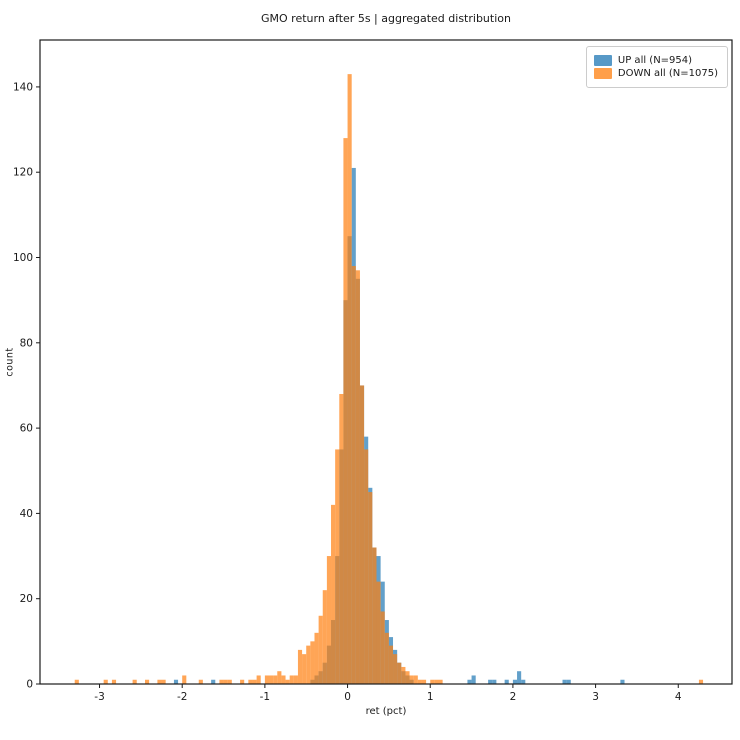  I want to click on legend: UP all (N=954) DOWN all (N=1075), so click(656, 67).